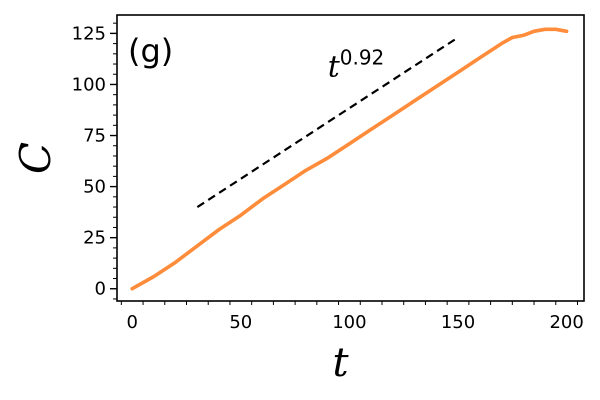 Image resolution: width=600 pixels, height=400 pixels. Describe the element at coordinates (89, 84) in the screenshot. I see `y-tick-label: 100` at that location.